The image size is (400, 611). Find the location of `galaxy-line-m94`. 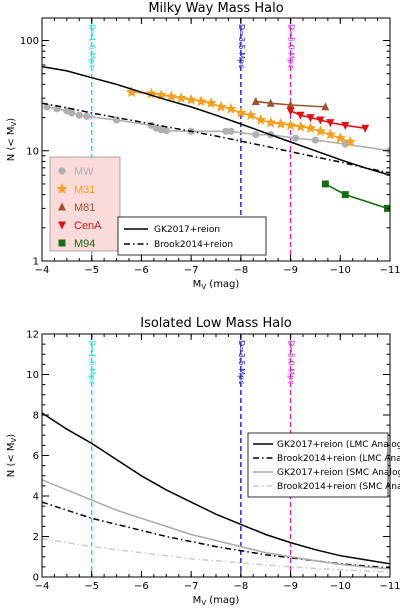

galaxy-line-m94 is located at coordinates (356, 196).